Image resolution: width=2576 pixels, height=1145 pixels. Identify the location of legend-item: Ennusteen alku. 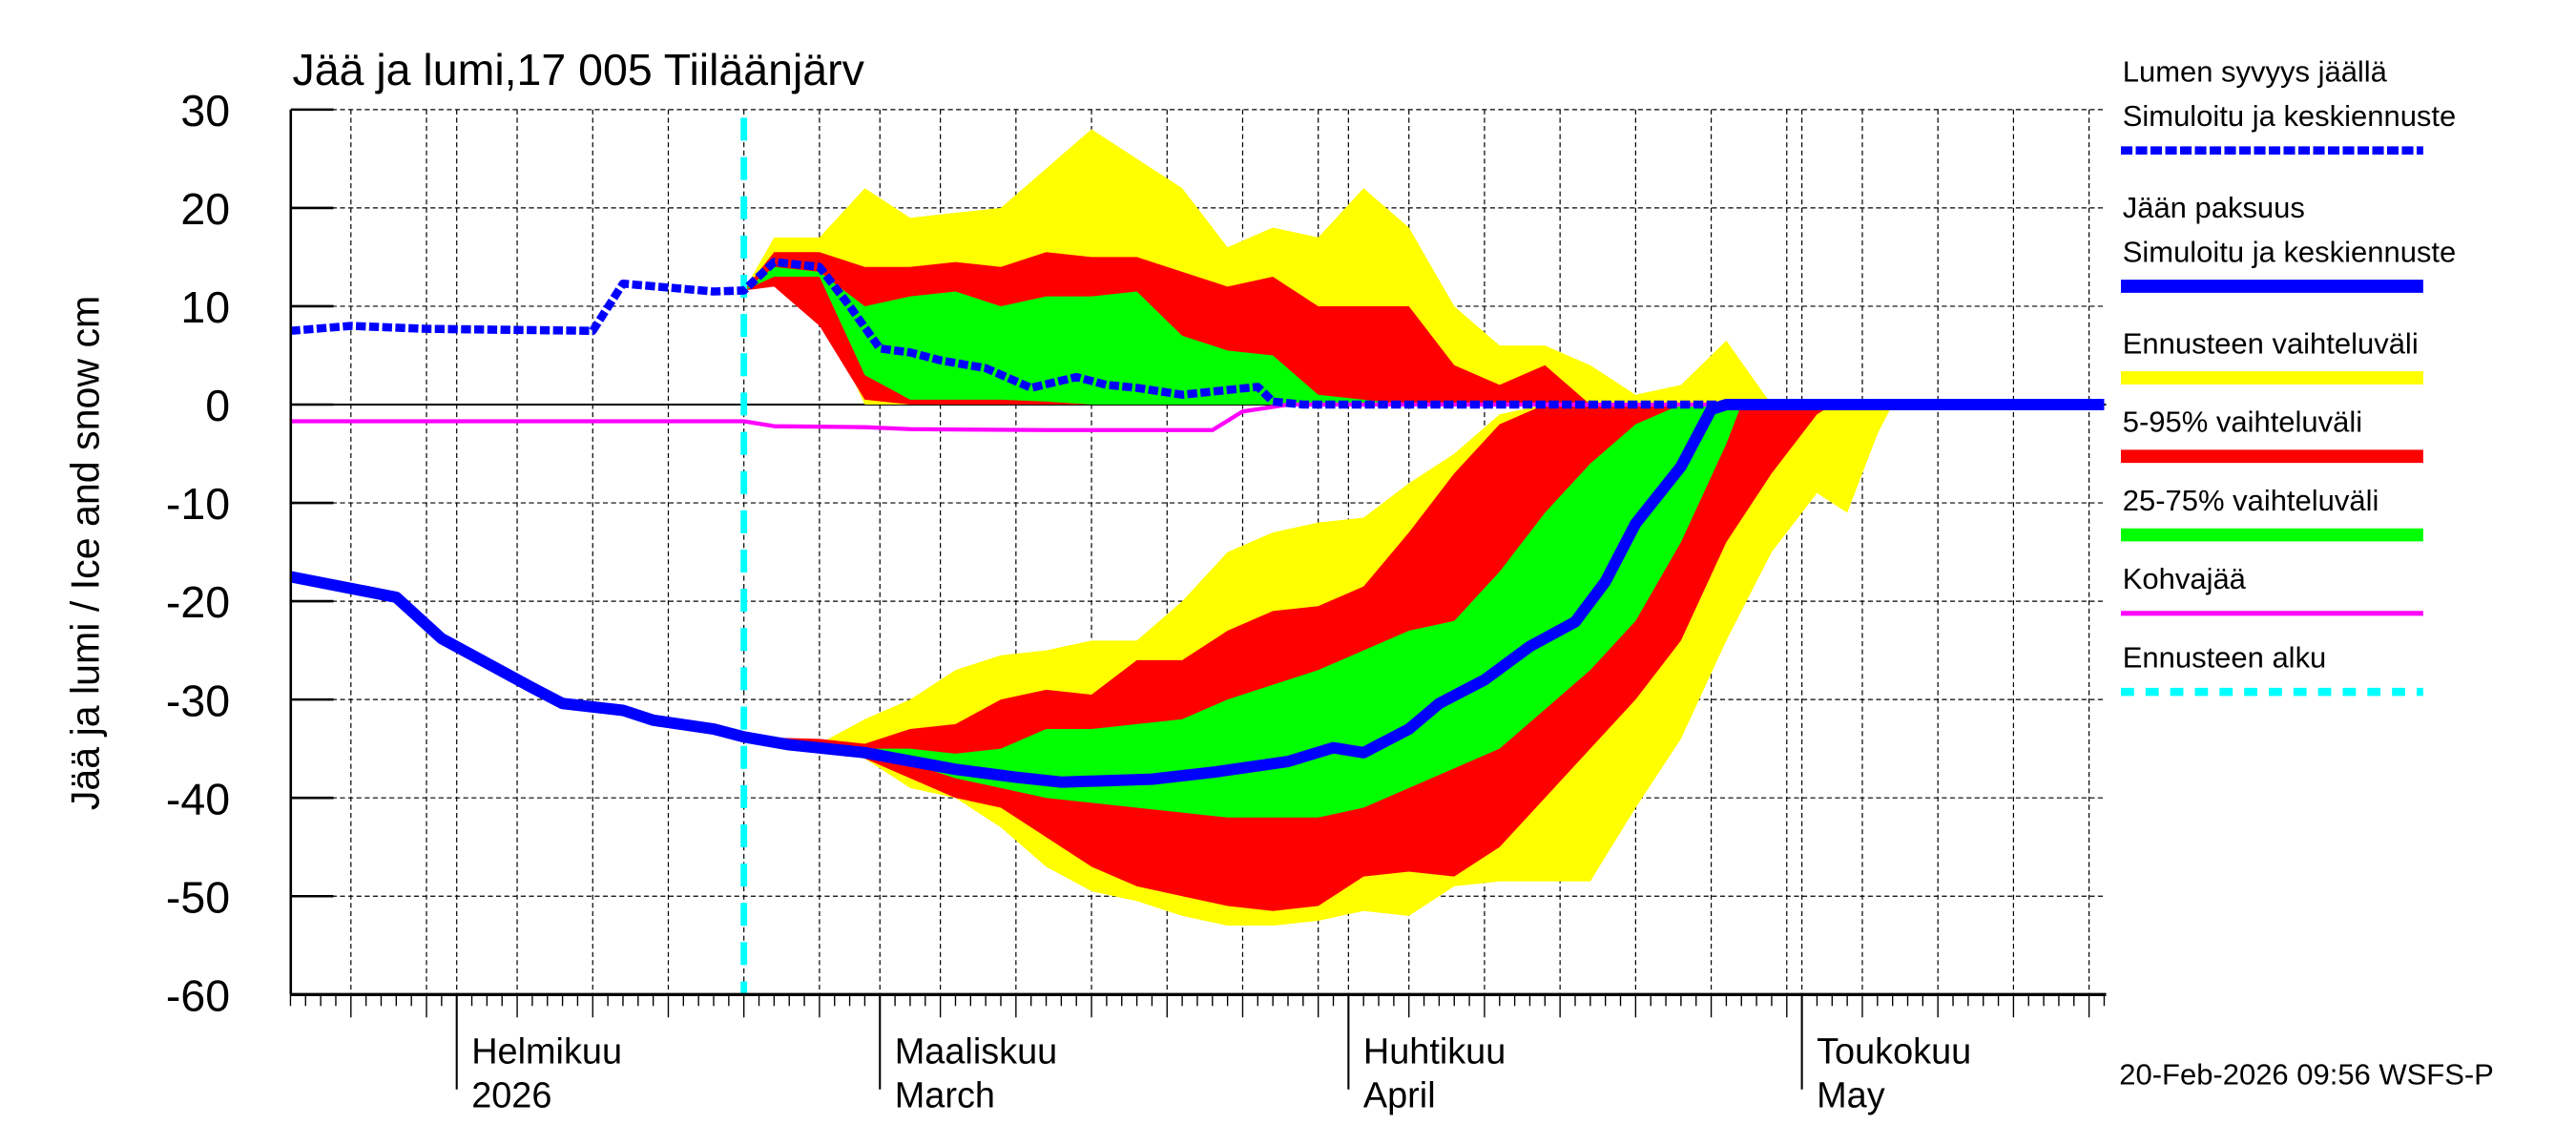
(2272, 668).